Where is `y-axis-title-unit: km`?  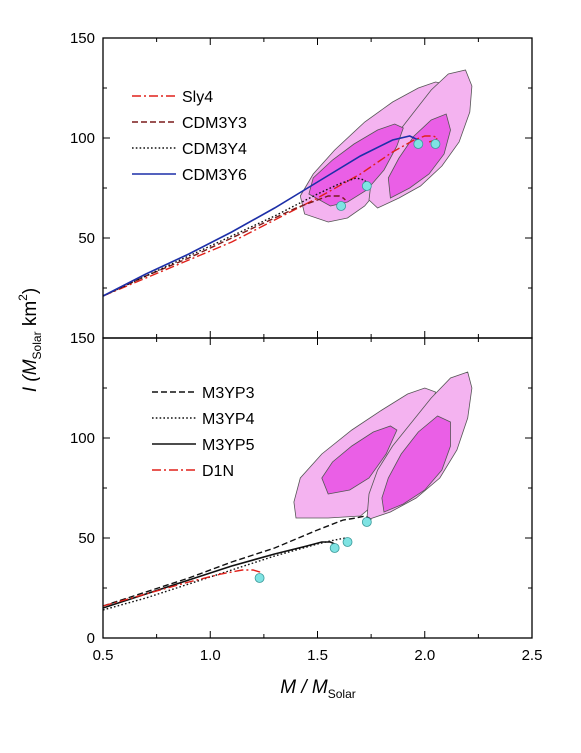 y-axis-title-unit: km is located at coordinates (30, 316).